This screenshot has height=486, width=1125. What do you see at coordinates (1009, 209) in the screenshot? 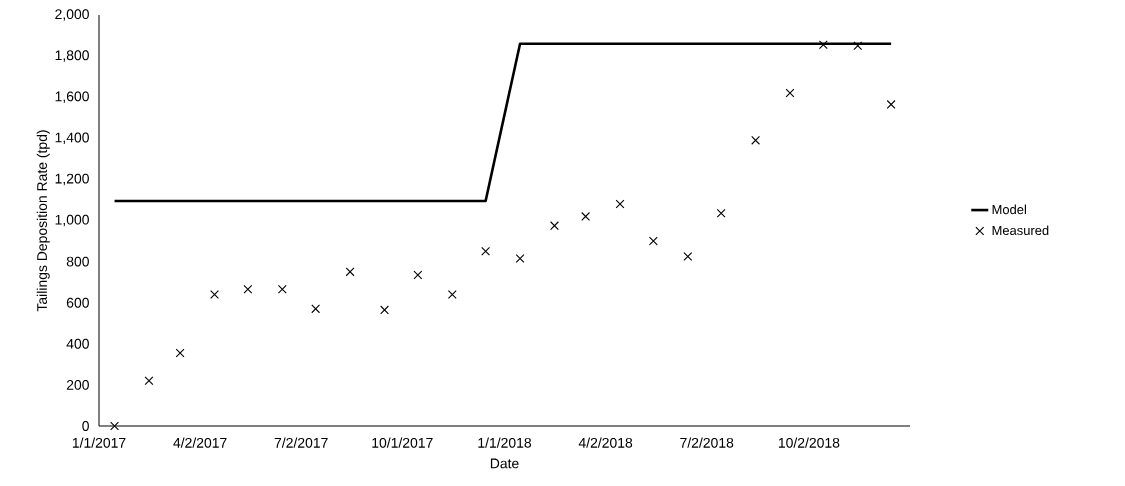
I see `legend-label: Model` at bounding box center [1009, 209].